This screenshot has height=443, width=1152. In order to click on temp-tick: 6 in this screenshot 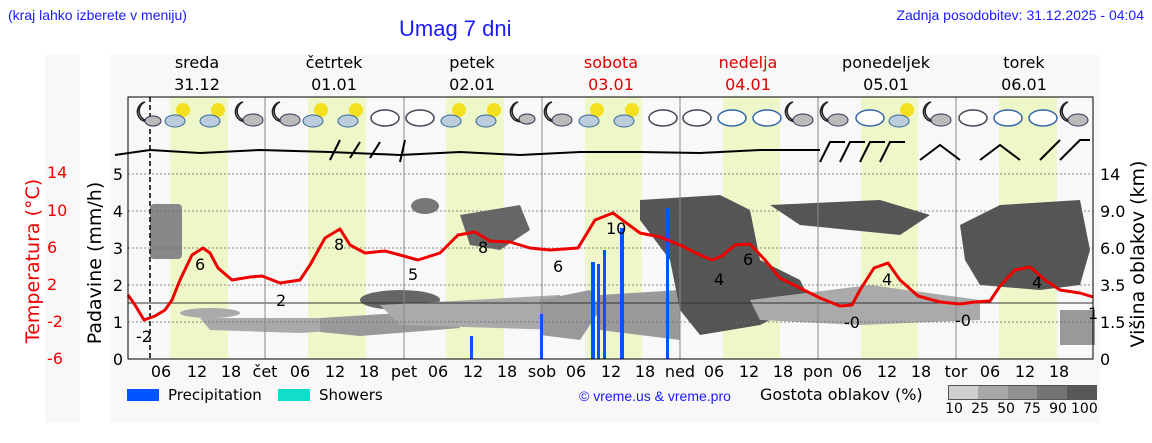, I will do `click(52, 247)`.